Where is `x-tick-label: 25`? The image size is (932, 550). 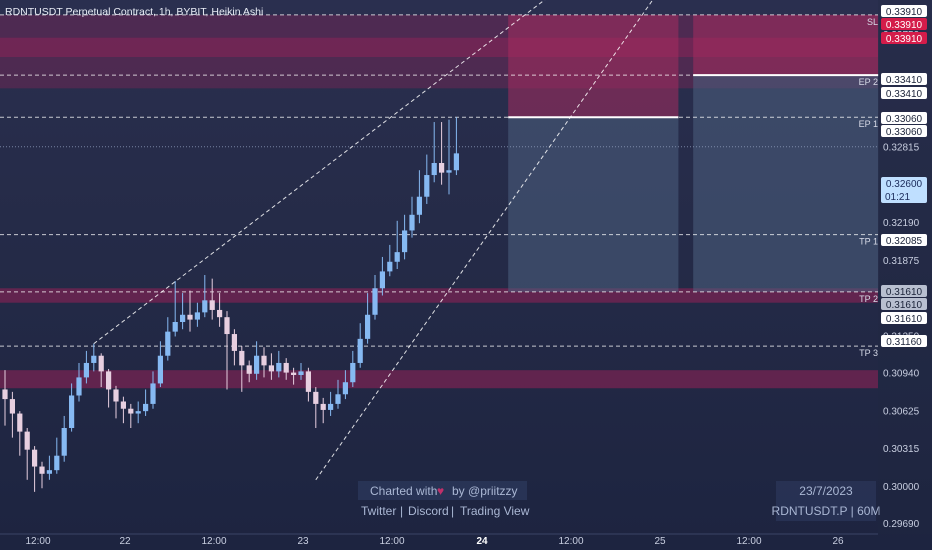
x-tick-label: 25 is located at coordinates (660, 541).